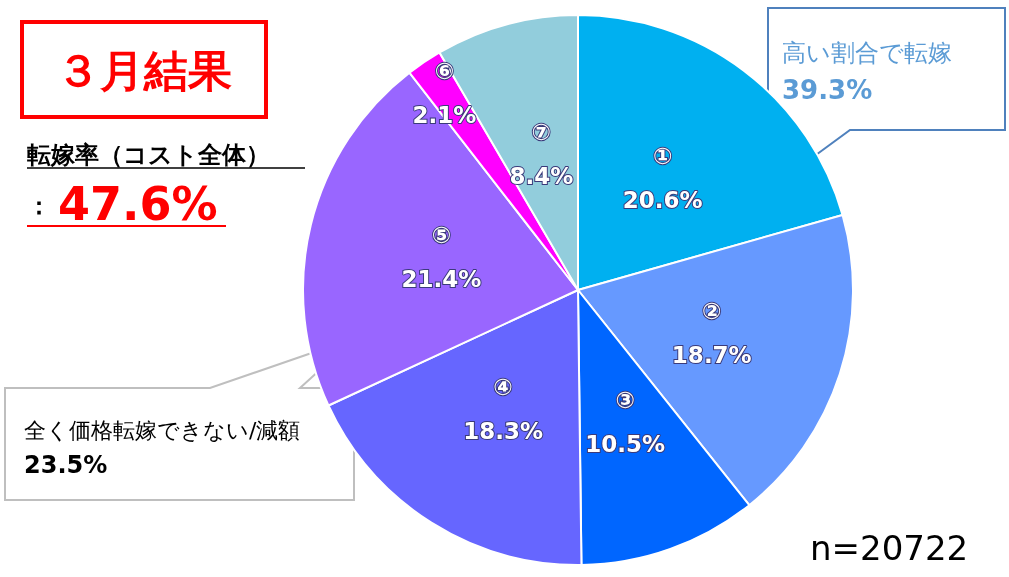 The image size is (1009, 577). I want to click on data-label: 2.1%, so click(444, 114).